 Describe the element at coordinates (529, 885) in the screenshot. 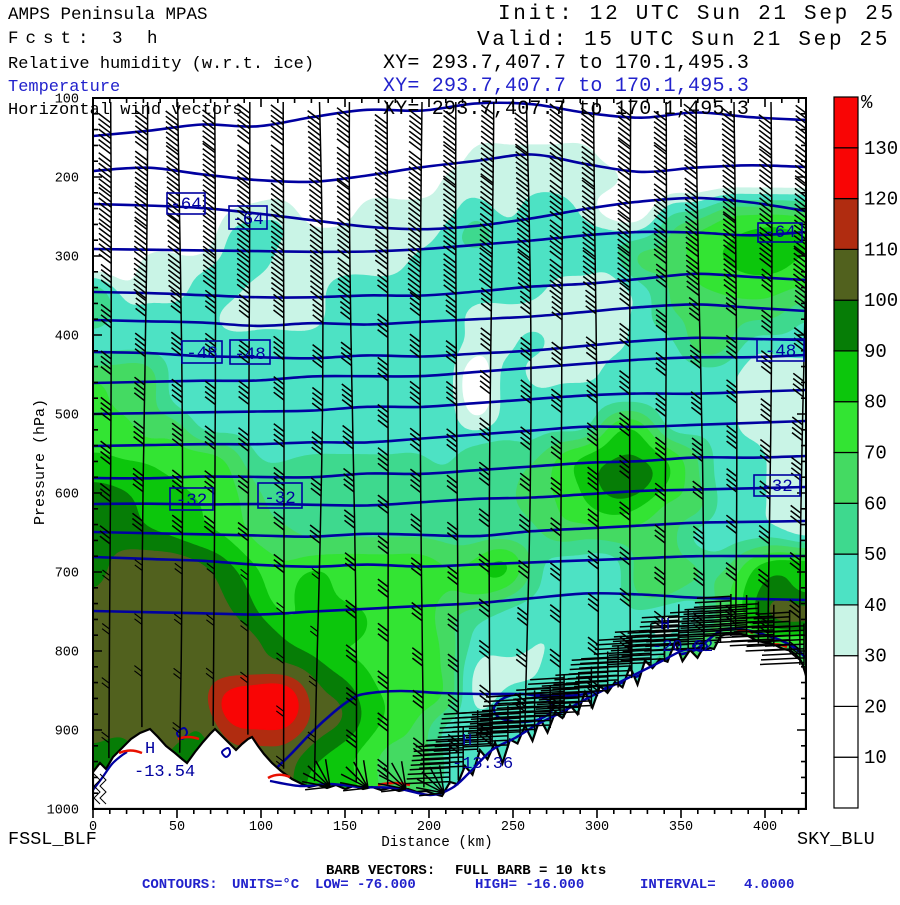

I see `svg-text: HIGH= -16.000` at that location.